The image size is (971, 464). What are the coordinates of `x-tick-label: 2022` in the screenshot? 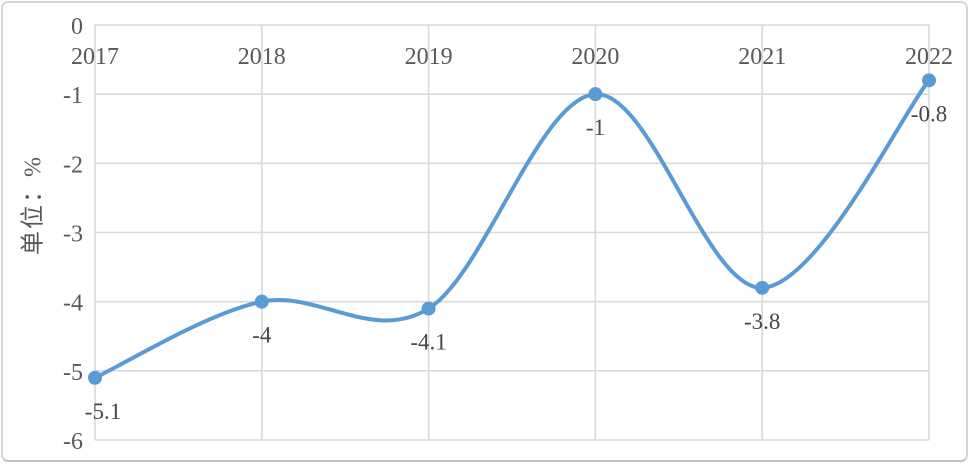 It's located at (929, 57).